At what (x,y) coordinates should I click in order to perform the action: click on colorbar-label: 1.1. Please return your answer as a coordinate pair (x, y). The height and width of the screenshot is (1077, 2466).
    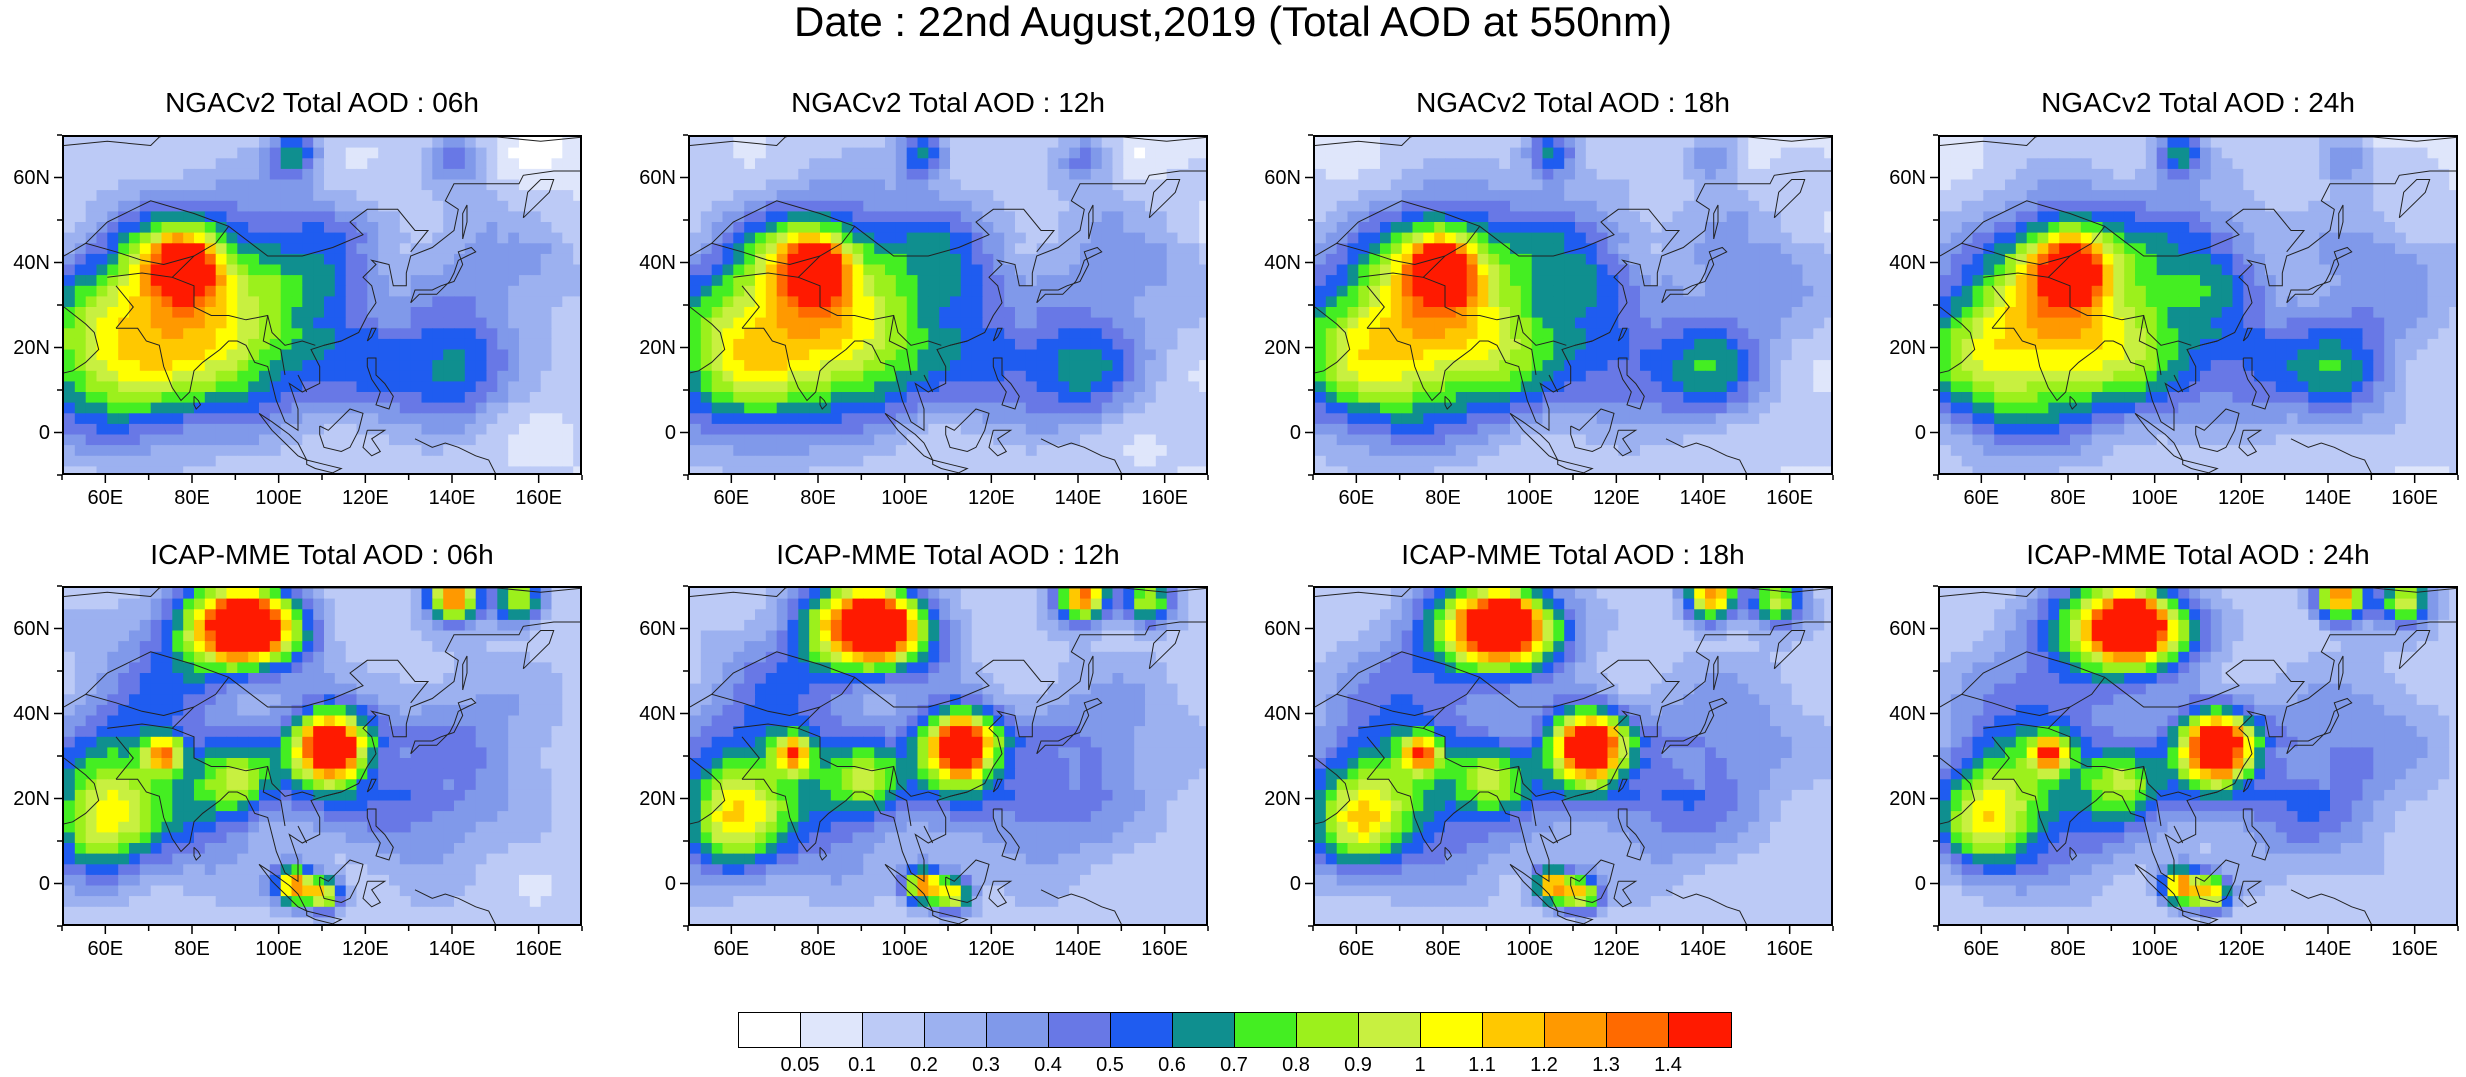
    Looking at the image, I should click on (1482, 1065).